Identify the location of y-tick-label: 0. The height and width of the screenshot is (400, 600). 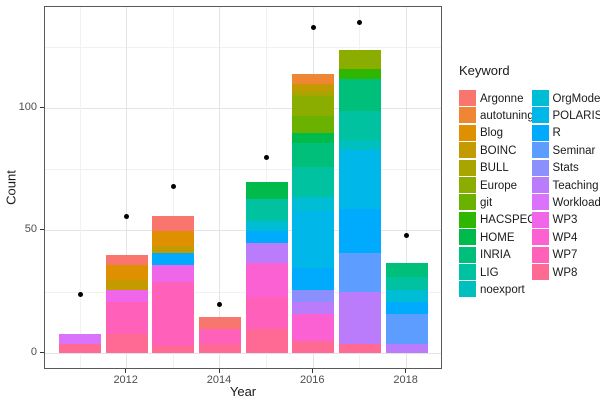
(33, 351).